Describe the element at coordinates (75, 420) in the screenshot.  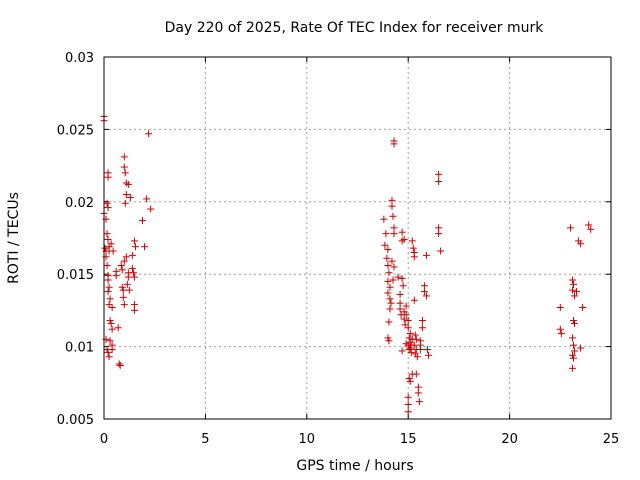
I see `y-tick-label: 0.005` at that location.